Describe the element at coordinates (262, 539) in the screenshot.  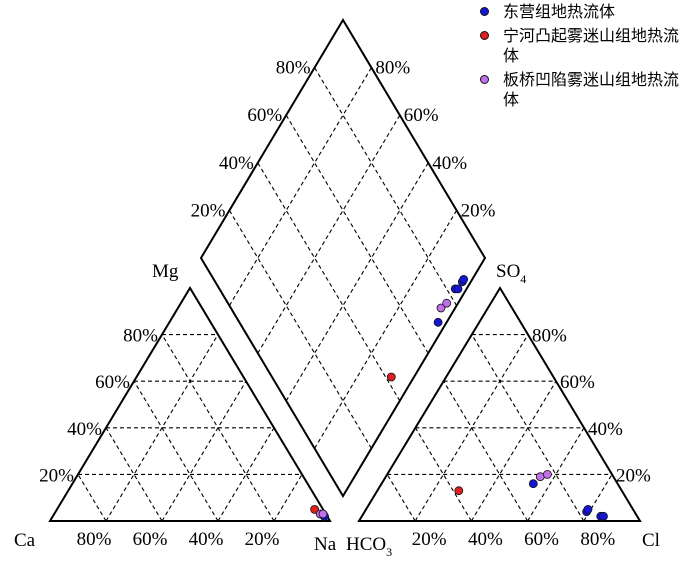
I see `cation-base-tick: 20%` at that location.